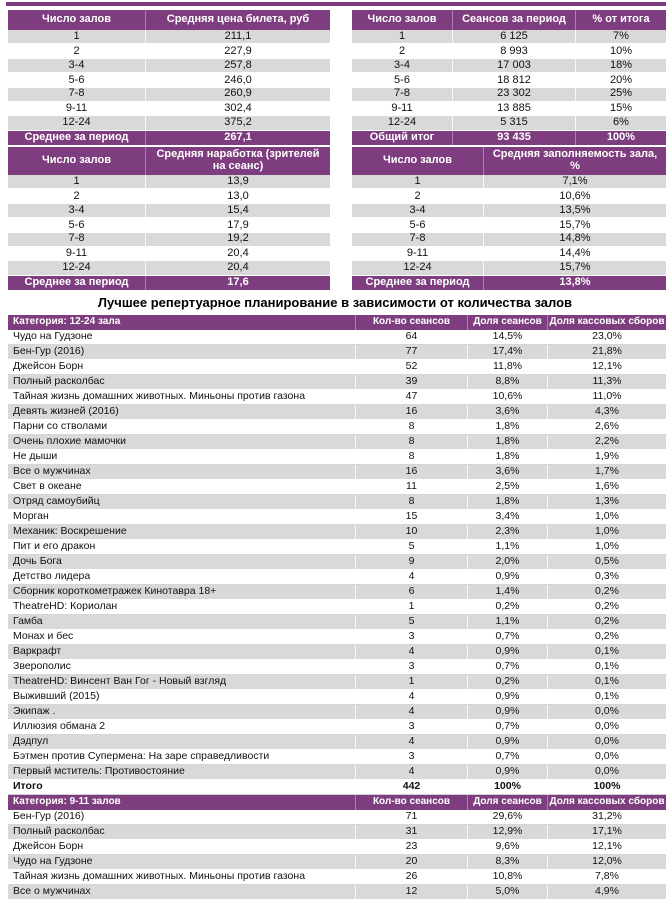  What do you see at coordinates (411, 862) in the screenshot?
I see `value-cell: 20` at bounding box center [411, 862].